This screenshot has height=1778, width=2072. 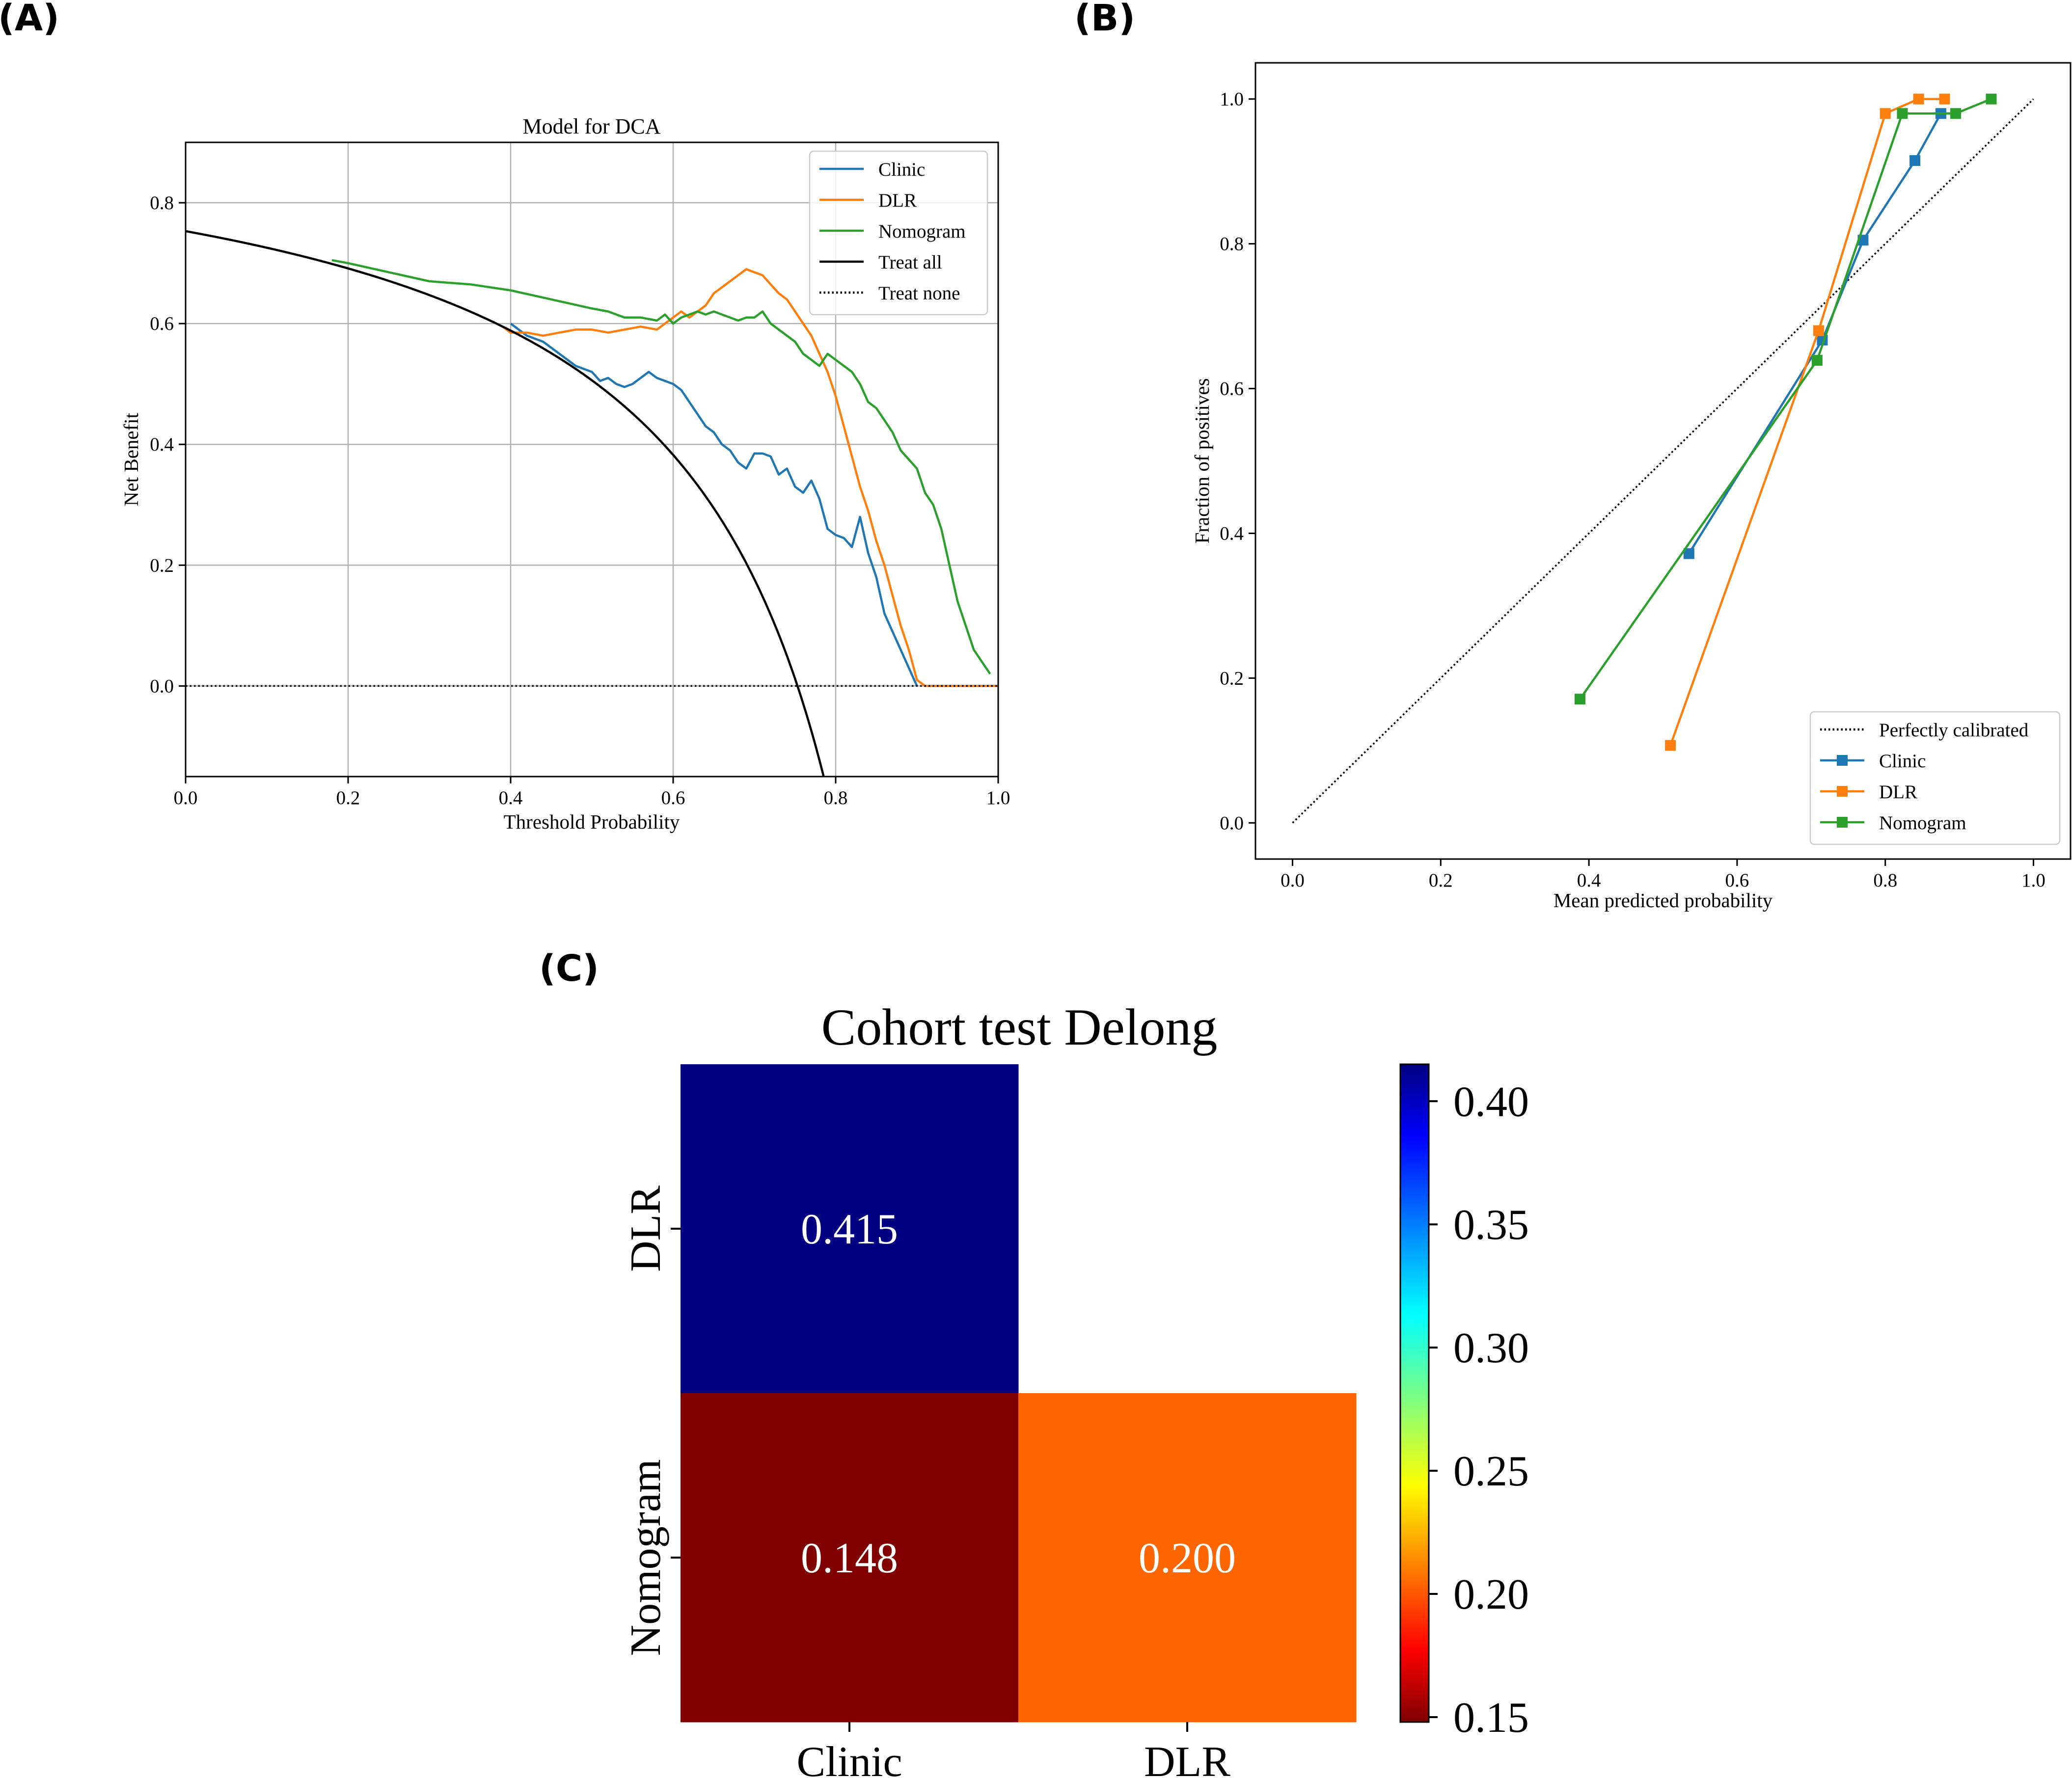 What do you see at coordinates (1737, 880) in the screenshot?
I see `calibration-x-tick-label: 0.6` at bounding box center [1737, 880].